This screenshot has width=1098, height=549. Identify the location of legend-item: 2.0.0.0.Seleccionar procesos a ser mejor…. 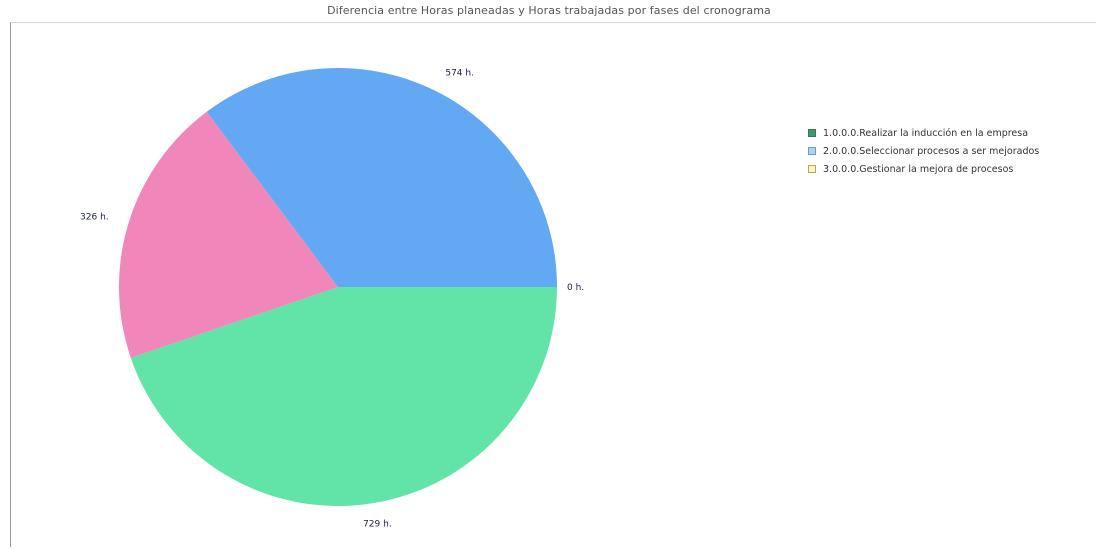
(923, 151).